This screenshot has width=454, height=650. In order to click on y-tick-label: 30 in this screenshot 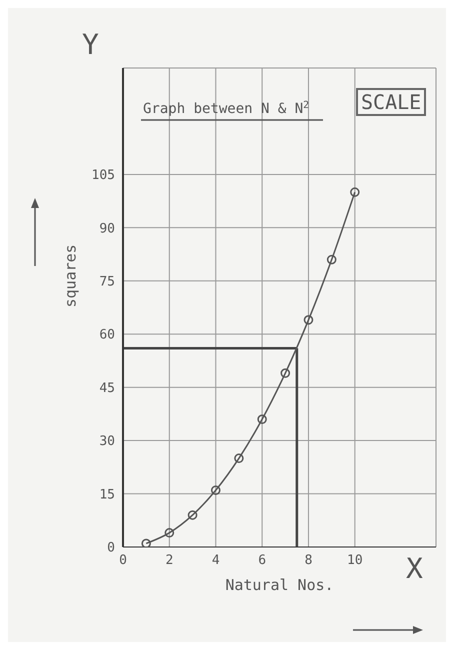, I will do `click(107, 442)`.